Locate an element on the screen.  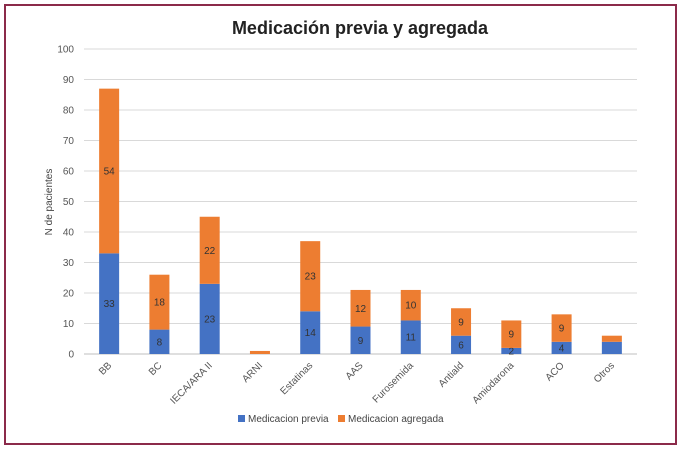
data-label: 10 is located at coordinates (411, 306).